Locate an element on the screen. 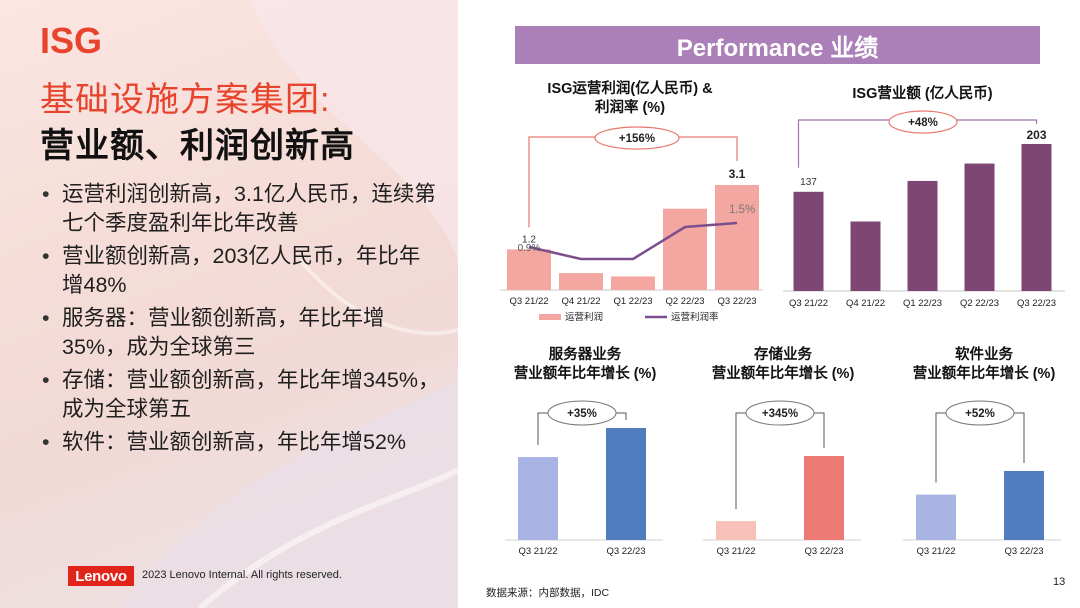 This screenshot has height=608, width=1080. data-label: 203 is located at coordinates (1036, 135).